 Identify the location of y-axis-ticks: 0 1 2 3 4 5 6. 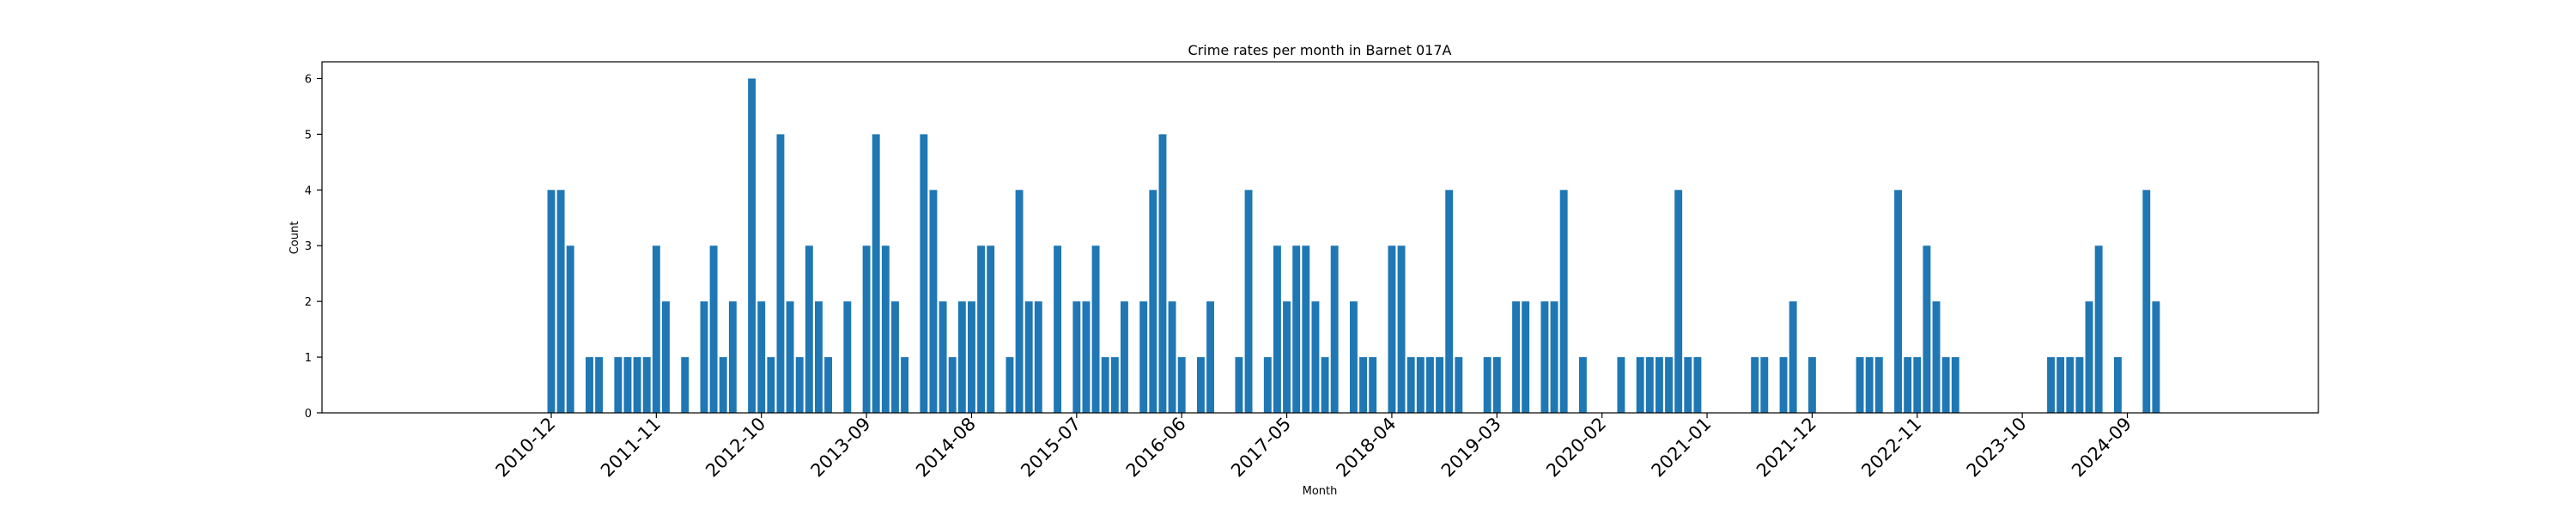
(313, 247).